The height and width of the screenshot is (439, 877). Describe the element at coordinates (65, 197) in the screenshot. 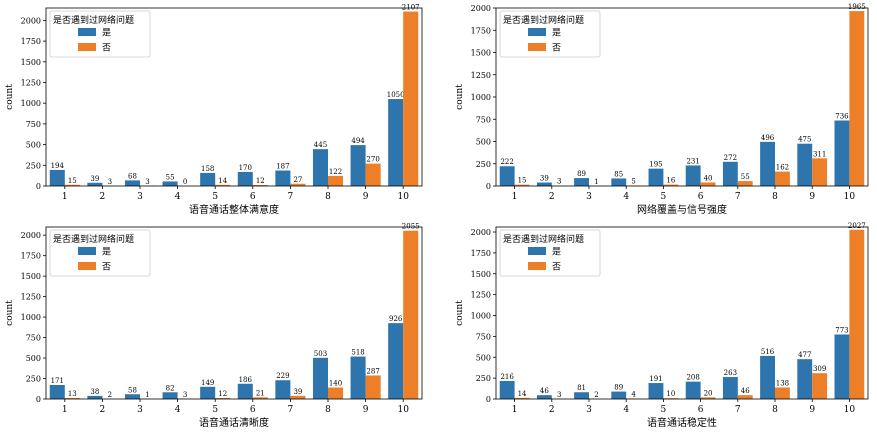

I see `x-tick-label-1: 1` at that location.